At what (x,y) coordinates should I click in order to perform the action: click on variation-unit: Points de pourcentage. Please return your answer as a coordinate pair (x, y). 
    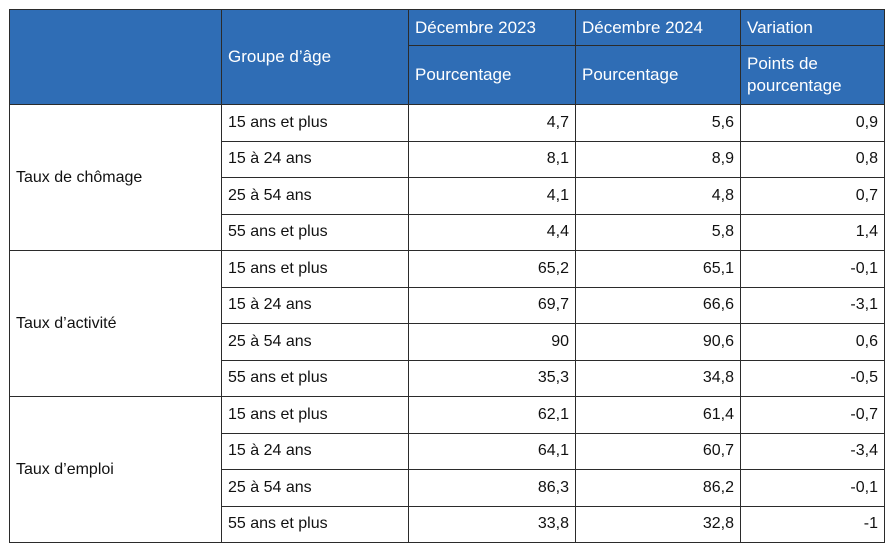
    Looking at the image, I should click on (812, 75).